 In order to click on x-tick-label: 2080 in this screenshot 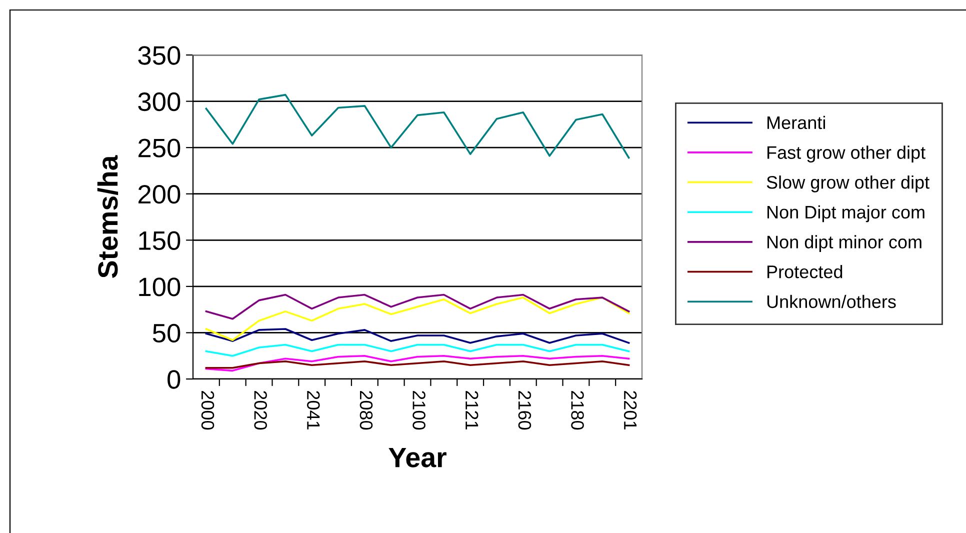, I will do `click(366, 410)`.